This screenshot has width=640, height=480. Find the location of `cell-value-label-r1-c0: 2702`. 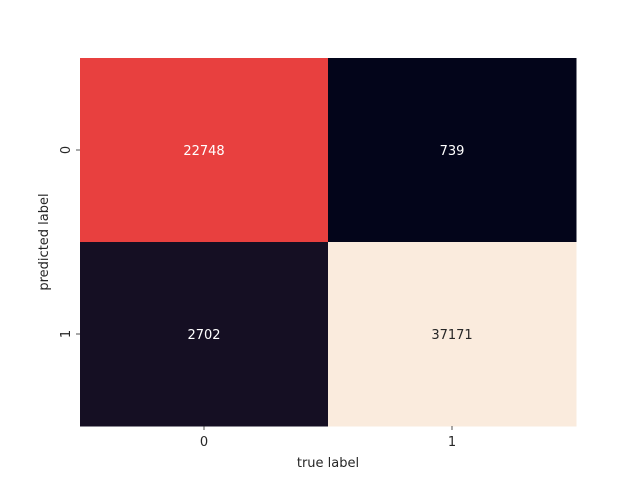

cell-value-label-r1-c0: 2702 is located at coordinates (203, 335).